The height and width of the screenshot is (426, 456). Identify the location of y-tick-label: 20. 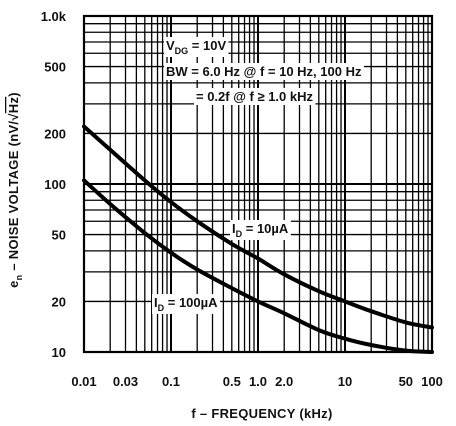
(59, 301).